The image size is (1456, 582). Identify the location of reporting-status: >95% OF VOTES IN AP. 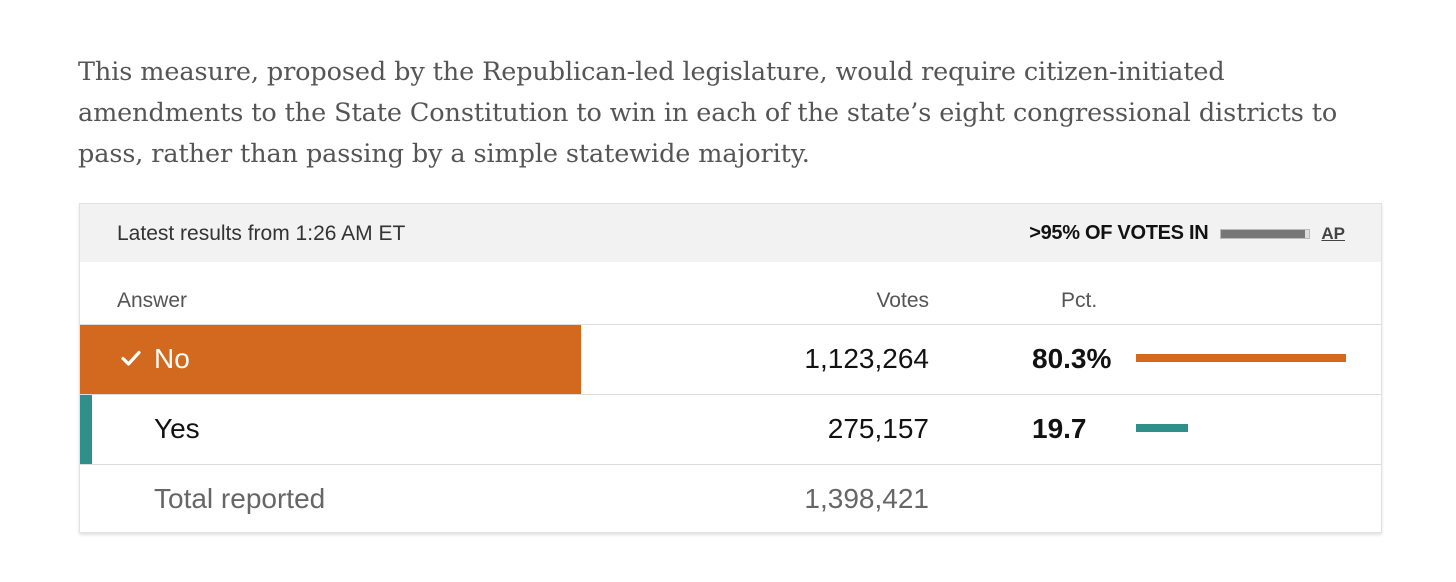
(1187, 233).